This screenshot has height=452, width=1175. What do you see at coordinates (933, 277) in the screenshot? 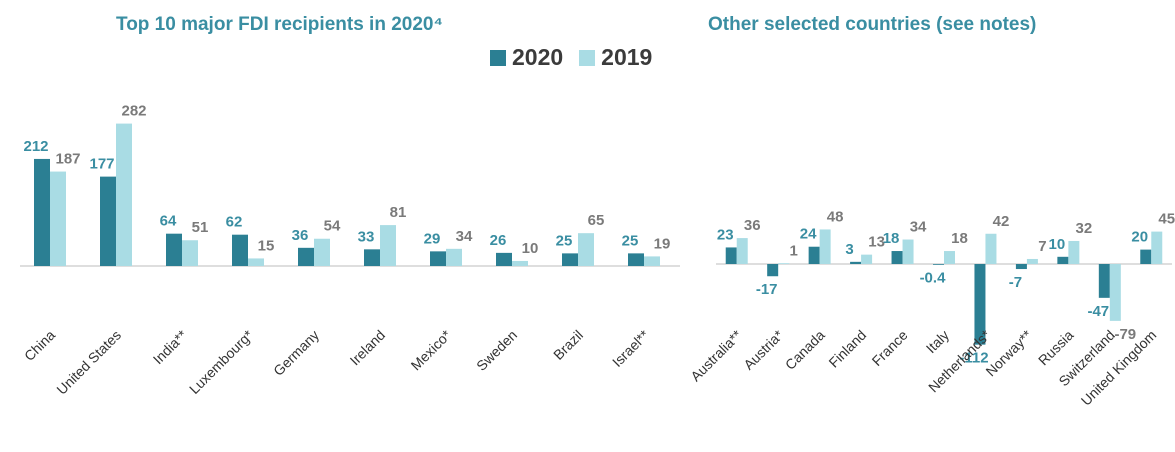
I see `value-label-2020: -0.4` at bounding box center [933, 277].